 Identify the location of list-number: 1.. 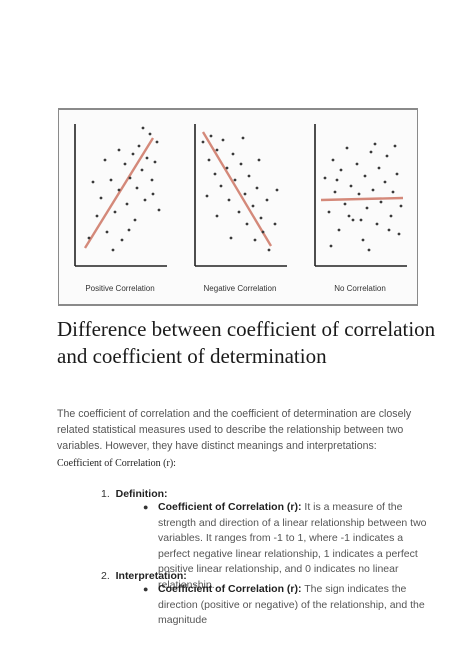
(105, 494).